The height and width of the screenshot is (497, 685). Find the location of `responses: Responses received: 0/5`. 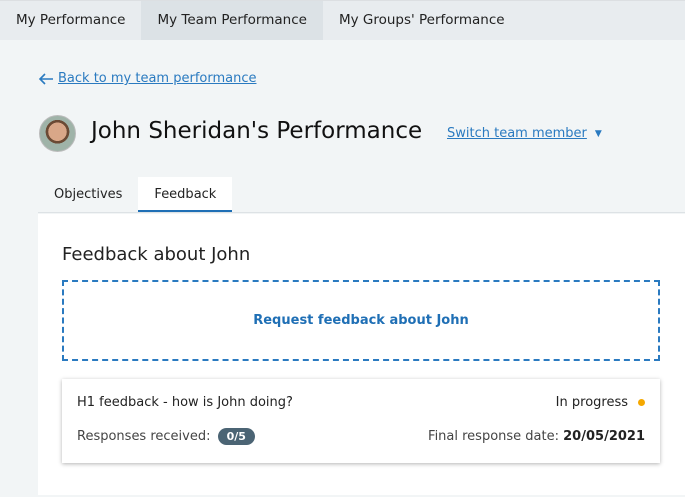

responses: Responses received: 0/5 is located at coordinates (166, 436).